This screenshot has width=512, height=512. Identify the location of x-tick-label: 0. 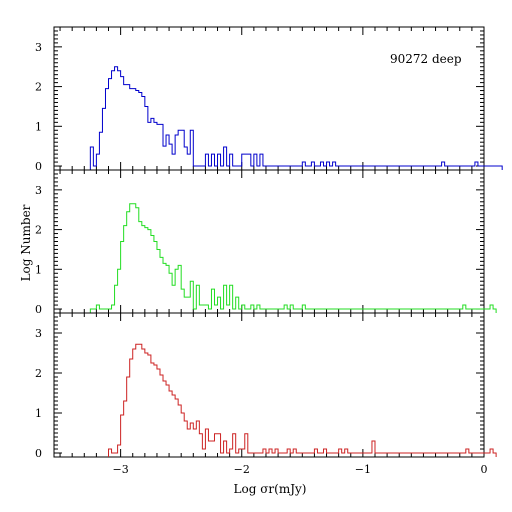
(484, 469).